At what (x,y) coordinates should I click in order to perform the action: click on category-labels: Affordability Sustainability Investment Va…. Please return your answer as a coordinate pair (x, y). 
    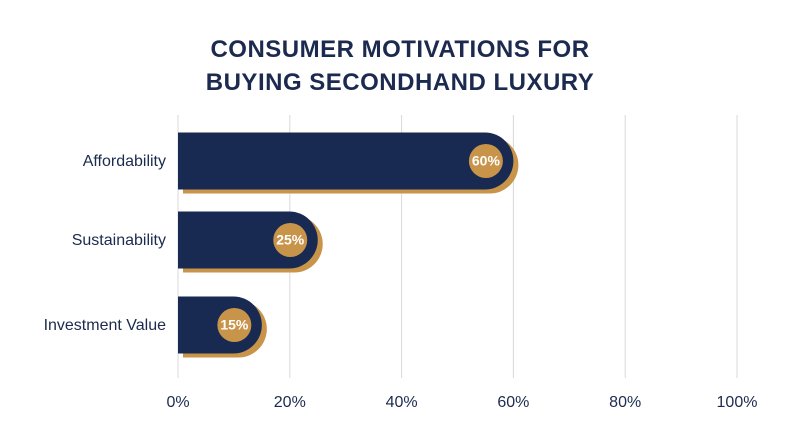
    Looking at the image, I should click on (105, 243).